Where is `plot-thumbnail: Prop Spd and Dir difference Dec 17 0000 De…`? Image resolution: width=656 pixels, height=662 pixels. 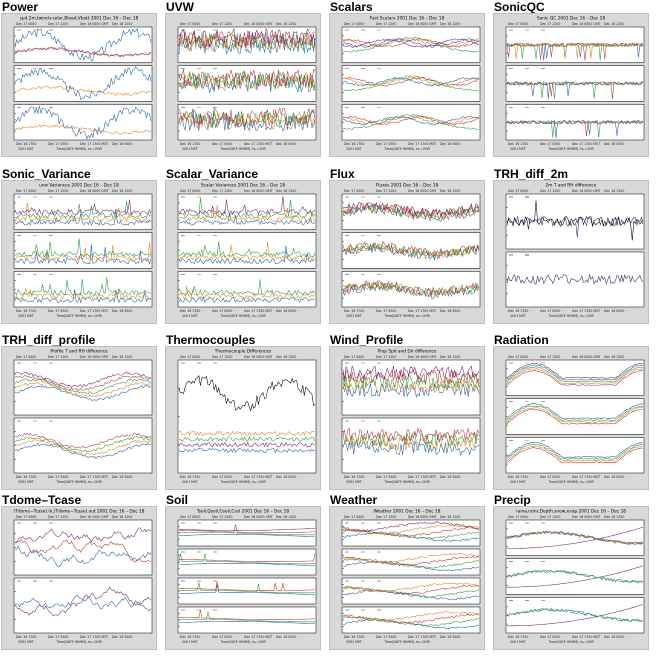 plot-thumbnail: Prop Spd and Dir difference Dec 17 0000 De… is located at coordinates (407, 418).